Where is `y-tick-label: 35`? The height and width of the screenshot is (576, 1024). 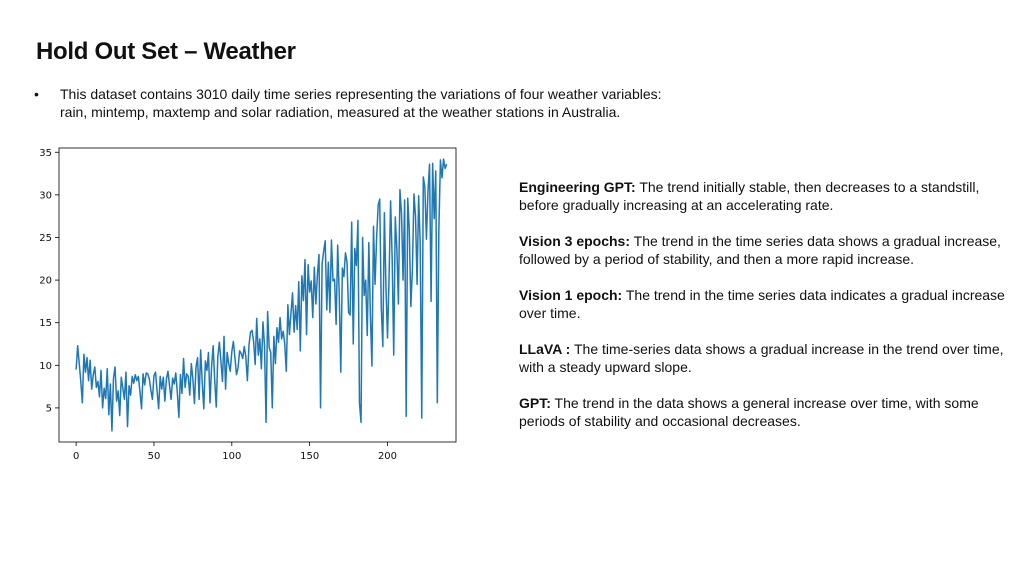 y-tick-label: 35 is located at coordinates (45, 153).